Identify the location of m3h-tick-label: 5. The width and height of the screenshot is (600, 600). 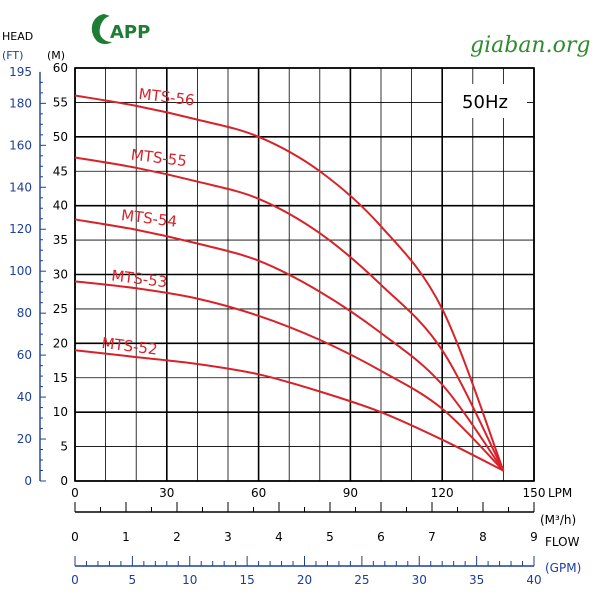
(330, 537).